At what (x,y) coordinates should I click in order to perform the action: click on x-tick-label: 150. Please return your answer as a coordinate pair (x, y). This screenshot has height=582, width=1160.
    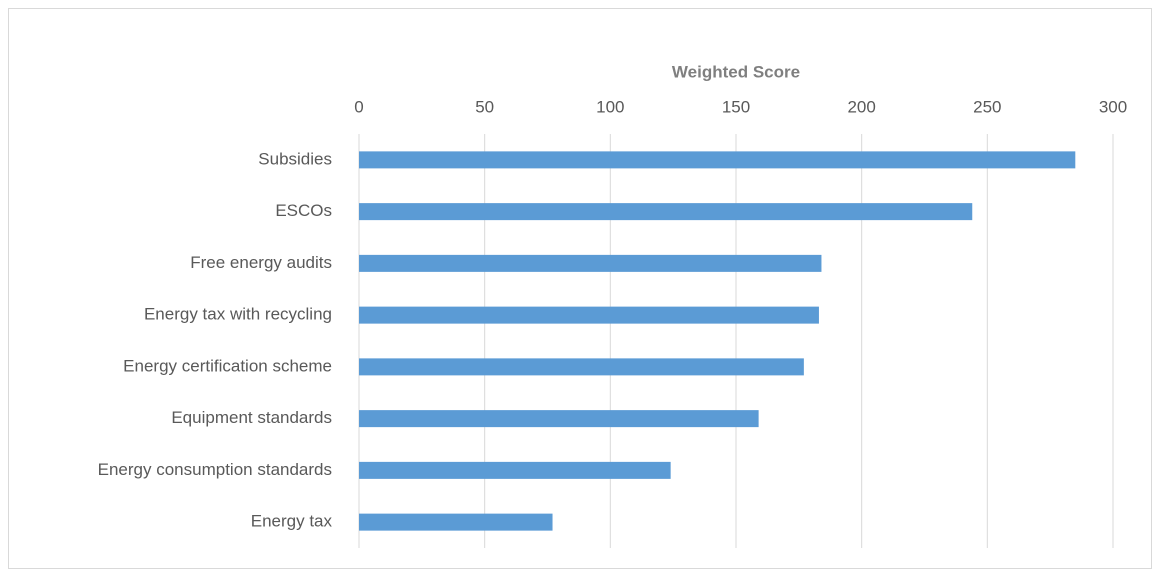
    Looking at the image, I should click on (736, 106).